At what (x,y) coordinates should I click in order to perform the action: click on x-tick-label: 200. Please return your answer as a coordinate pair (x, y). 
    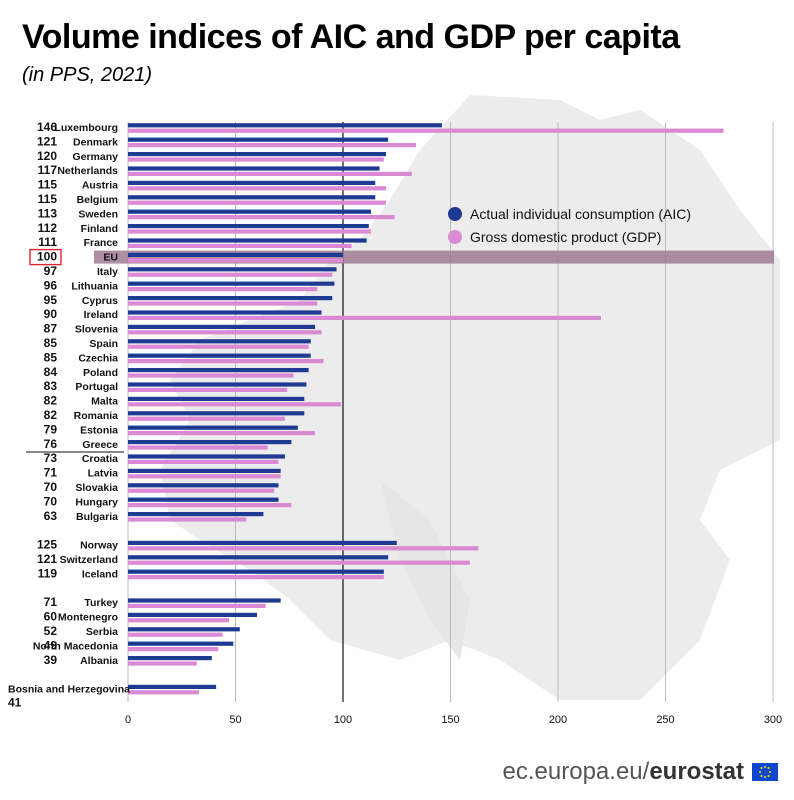
    Looking at the image, I should click on (558, 720).